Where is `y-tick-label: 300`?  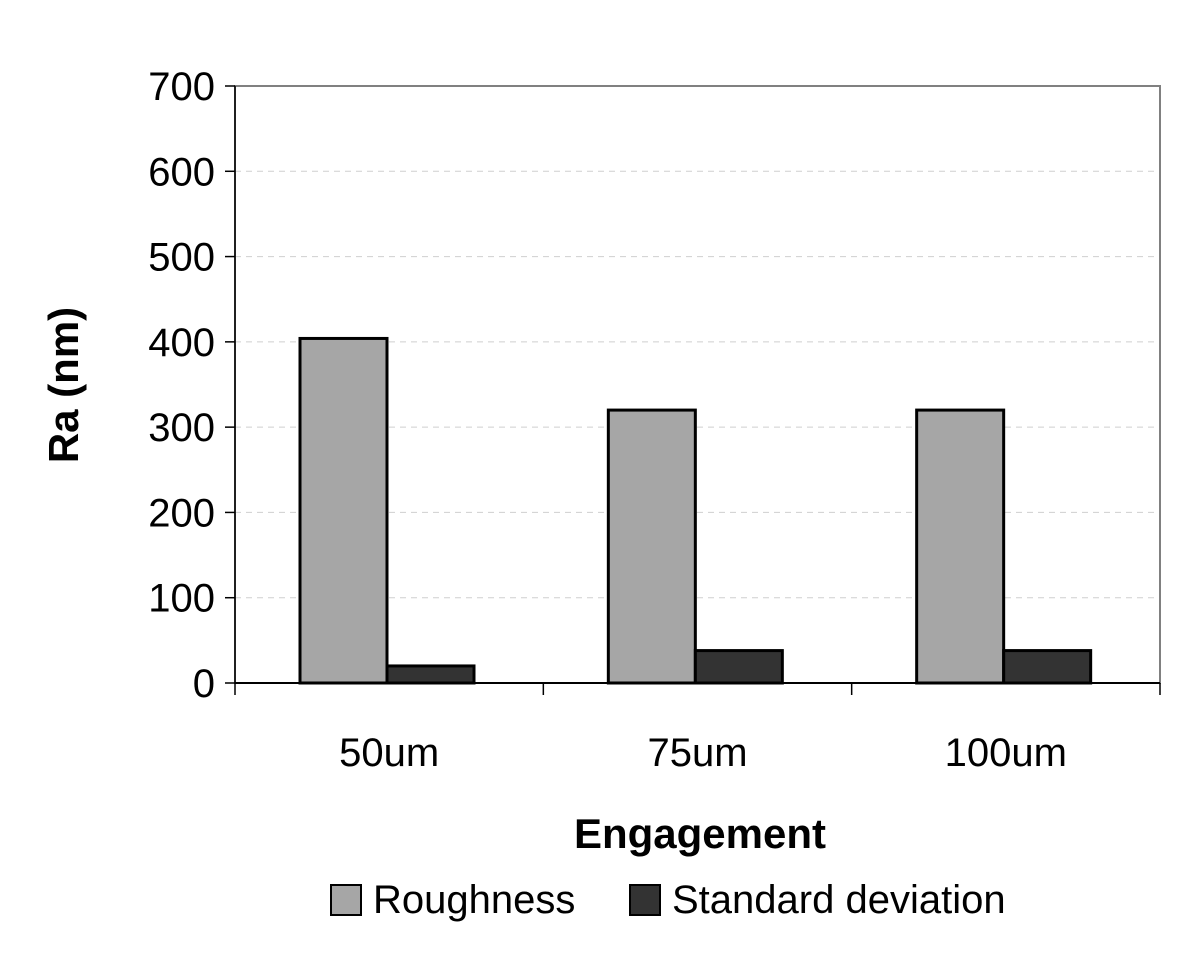
y-tick-label: 300 is located at coordinates (181, 428).